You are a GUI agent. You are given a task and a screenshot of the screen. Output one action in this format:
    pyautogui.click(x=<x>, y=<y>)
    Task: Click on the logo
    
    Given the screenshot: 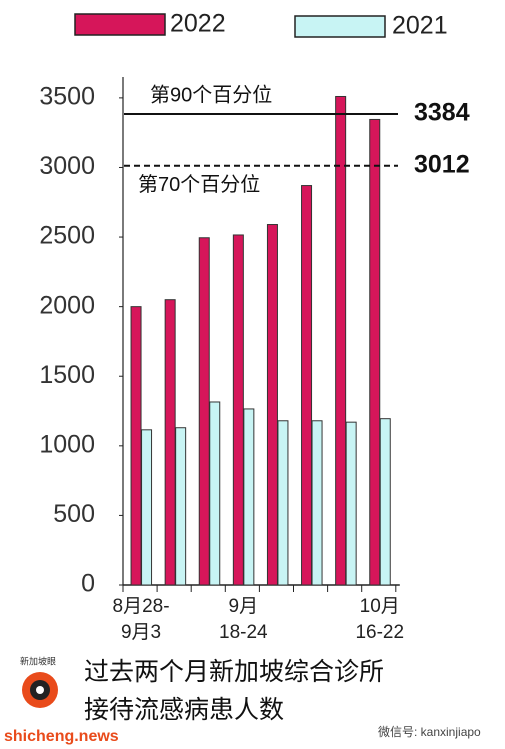 What is the action you would take?
    pyautogui.click(x=40, y=690)
    